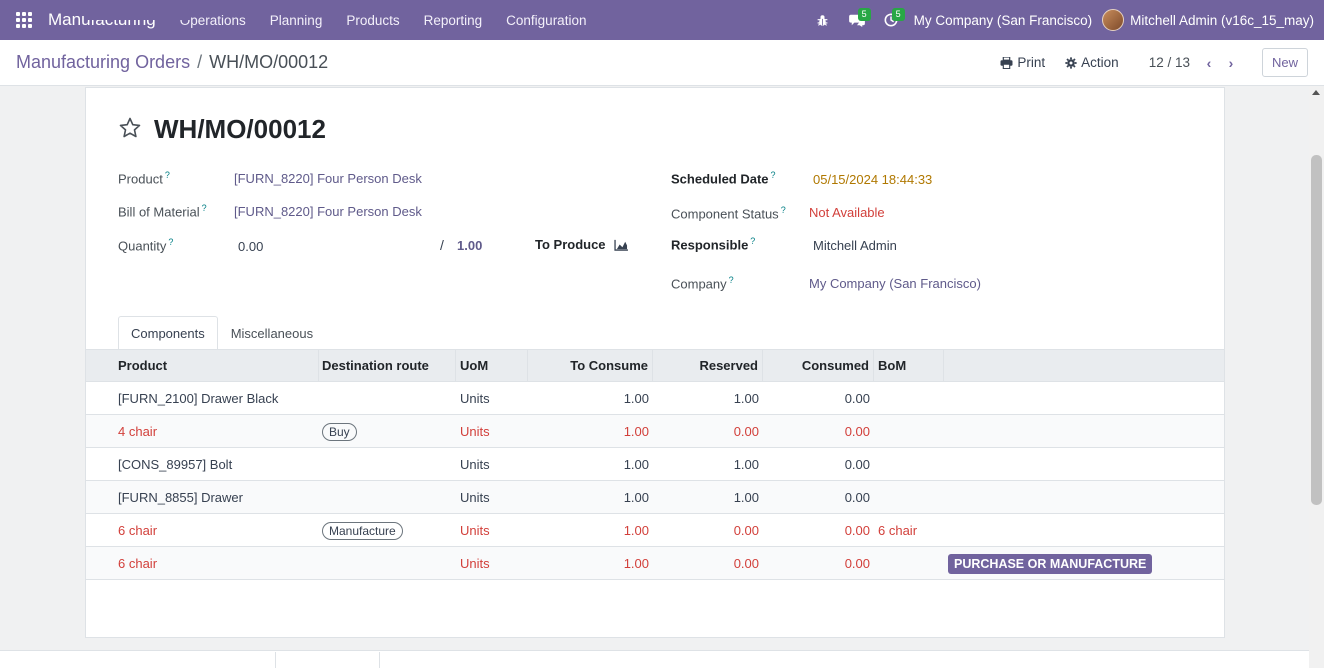 This screenshot has width=1324, height=668. What do you see at coordinates (146, 245) in the screenshot?
I see `quantity-label: Quantity?` at bounding box center [146, 245].